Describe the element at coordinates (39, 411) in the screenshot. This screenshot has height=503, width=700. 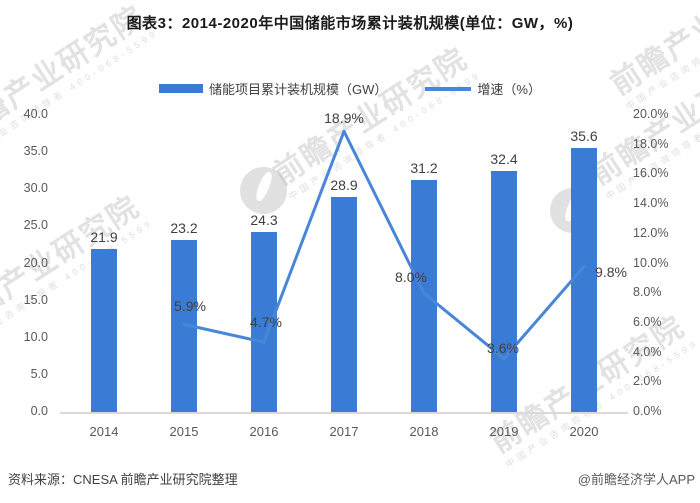
I see `left-axis-tick-label: 0.0` at that location.